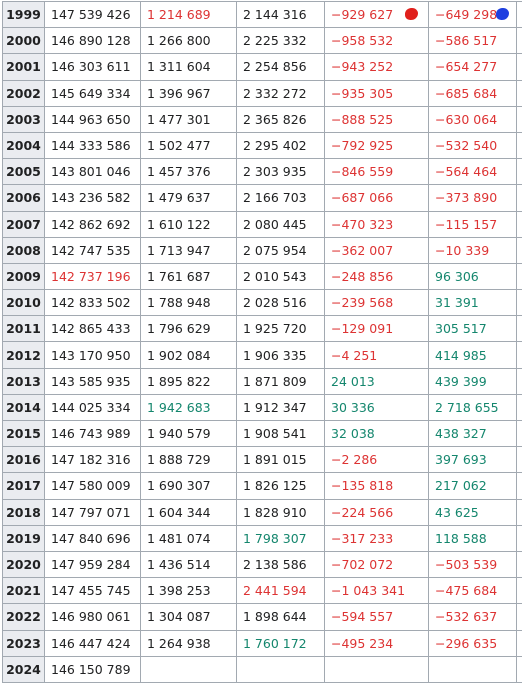 The width and height of the screenshot is (522, 689). What do you see at coordinates (280, 14) in the screenshot?
I see `value-cell: 2 144 316` at bounding box center [280, 14].